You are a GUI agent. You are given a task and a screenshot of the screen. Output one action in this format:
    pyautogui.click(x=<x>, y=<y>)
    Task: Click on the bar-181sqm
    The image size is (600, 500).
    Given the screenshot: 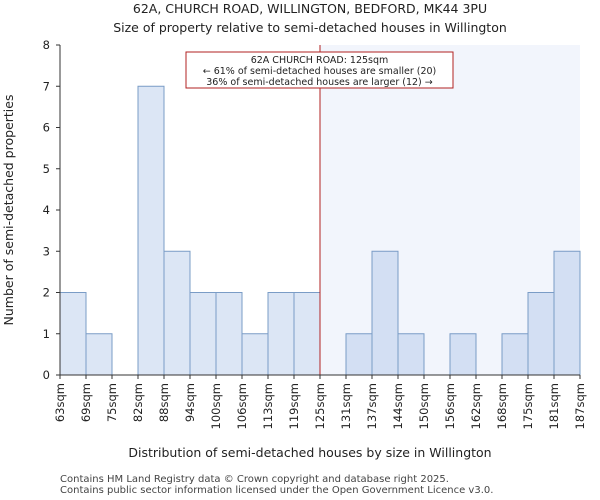 What is the action you would take?
    pyautogui.click(x=567, y=313)
    